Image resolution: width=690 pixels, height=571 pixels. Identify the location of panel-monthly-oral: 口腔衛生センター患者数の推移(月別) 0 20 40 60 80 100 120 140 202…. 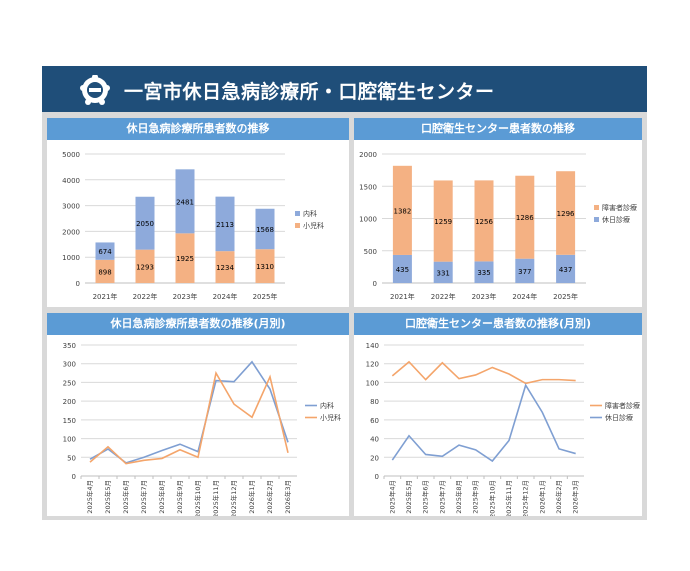
(498, 414).